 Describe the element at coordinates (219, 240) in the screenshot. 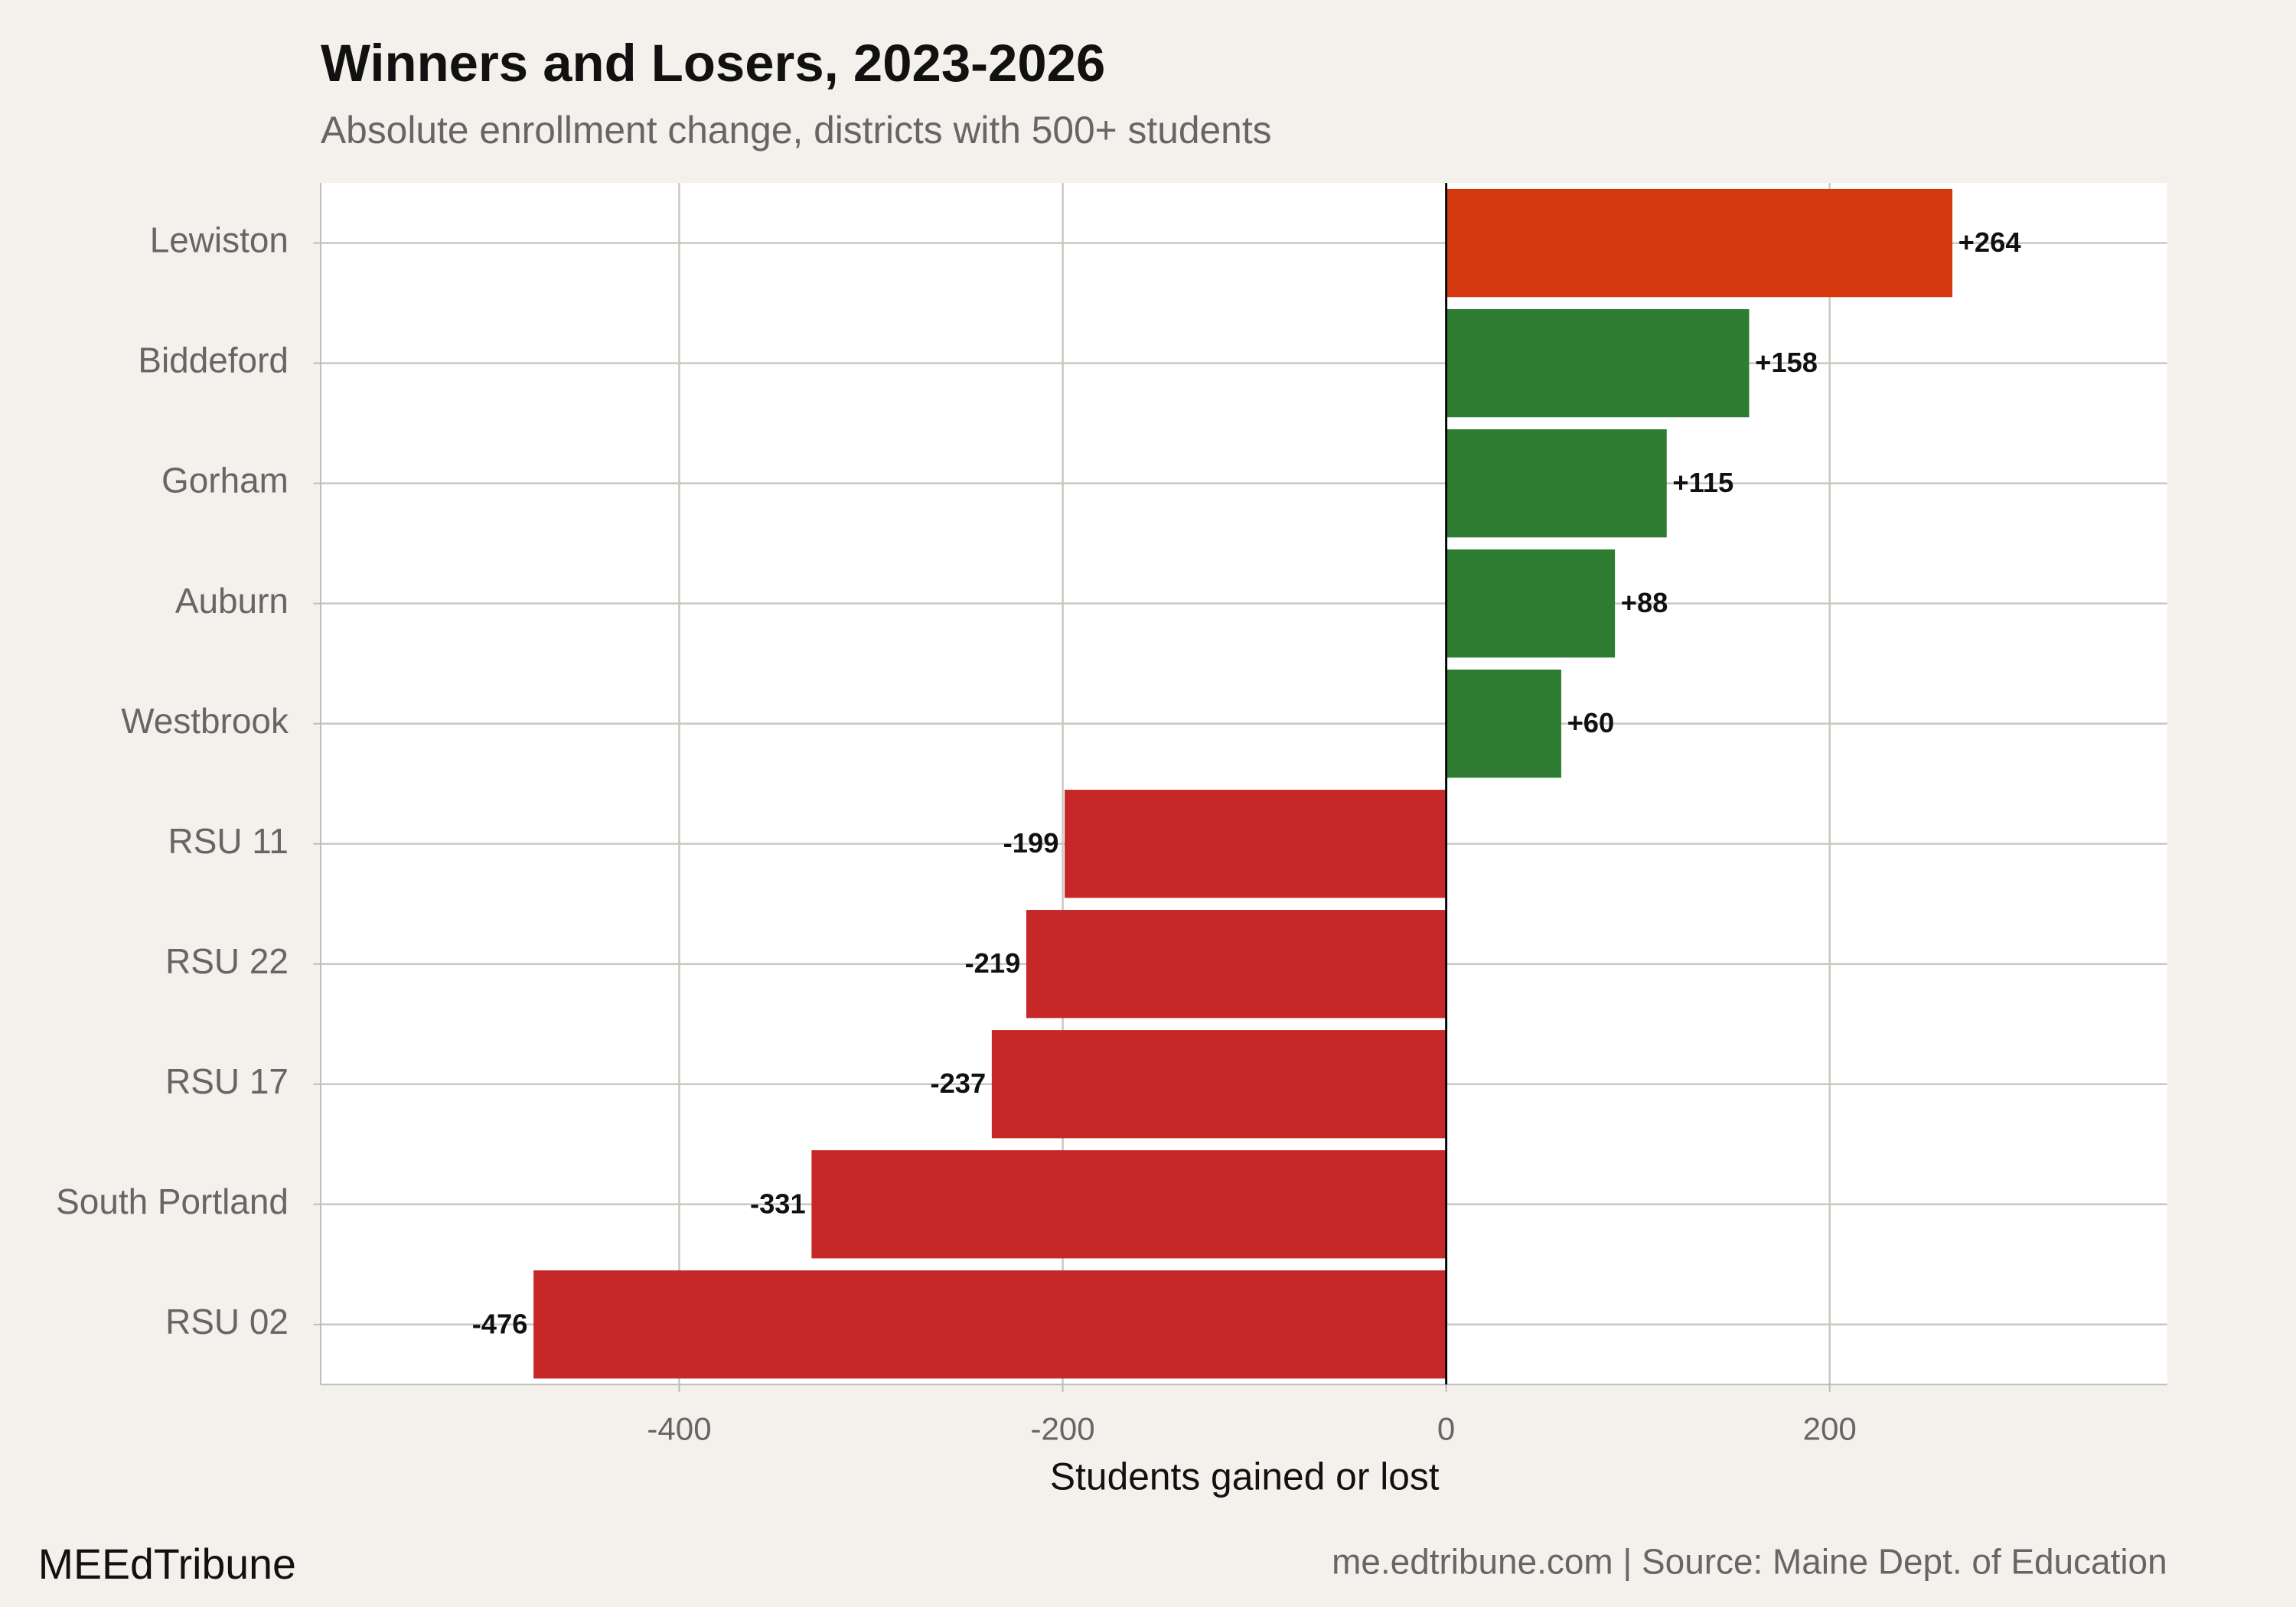

I see `y-tick-label: Lewiston` at that location.